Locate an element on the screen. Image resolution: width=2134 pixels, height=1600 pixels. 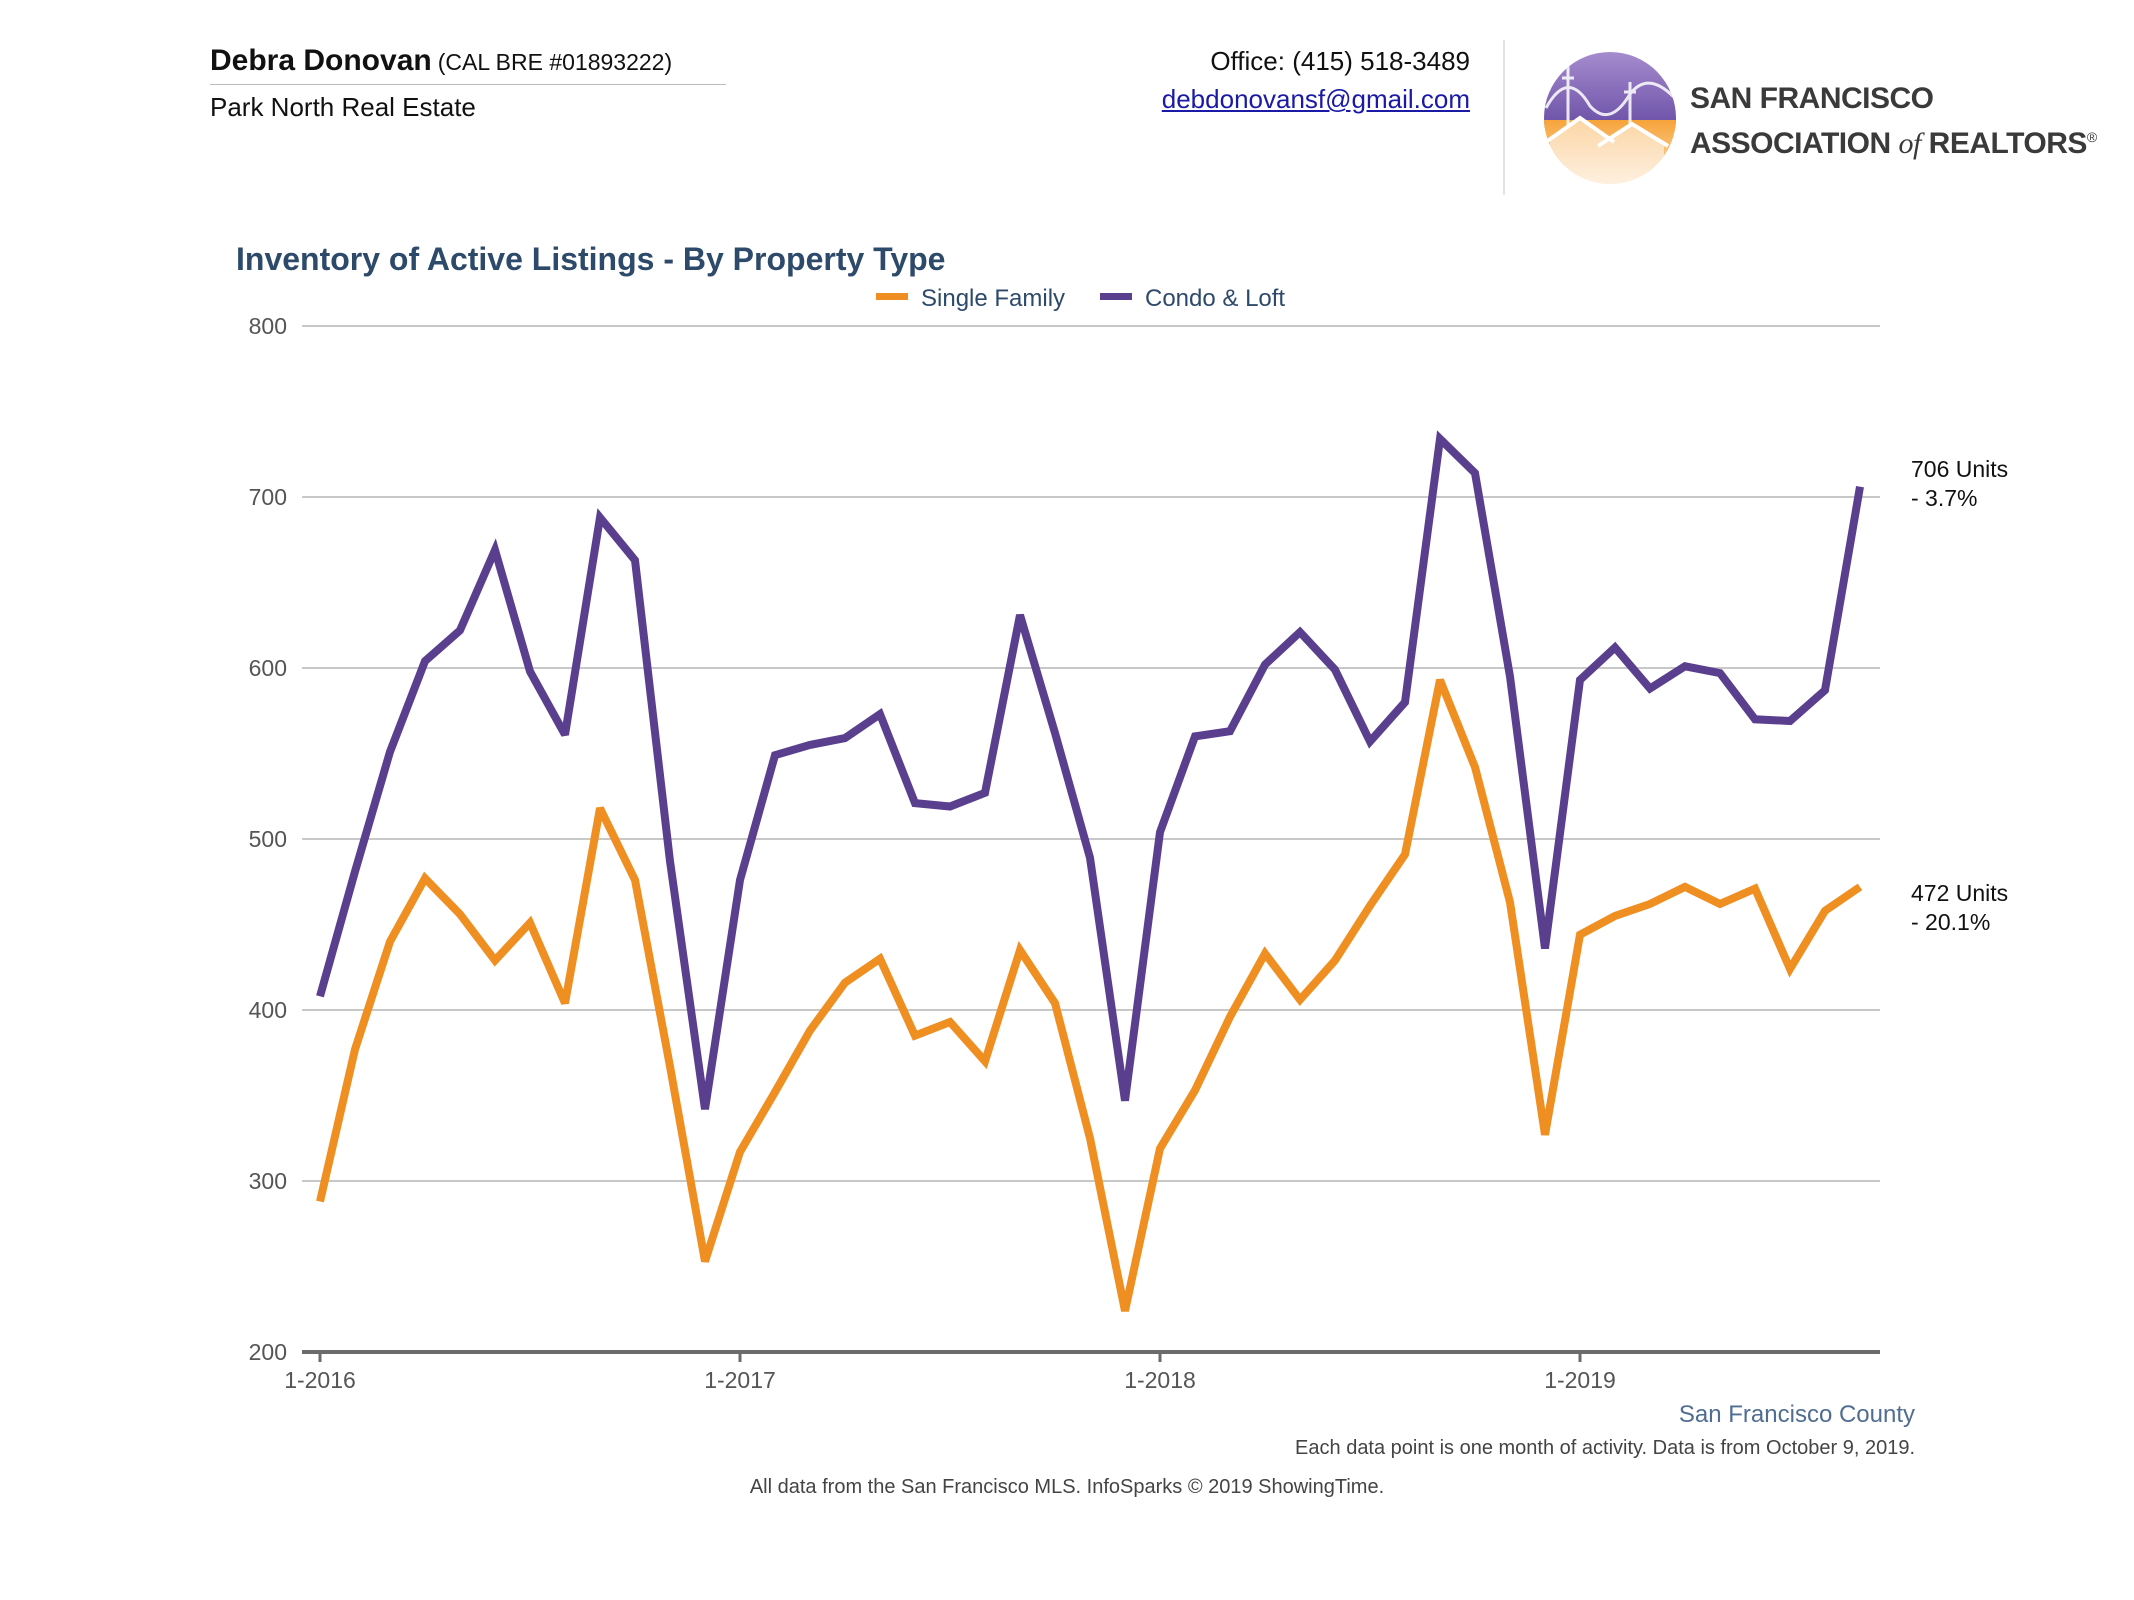
end-label-condo-change: - 3.7% is located at coordinates (1944, 498).